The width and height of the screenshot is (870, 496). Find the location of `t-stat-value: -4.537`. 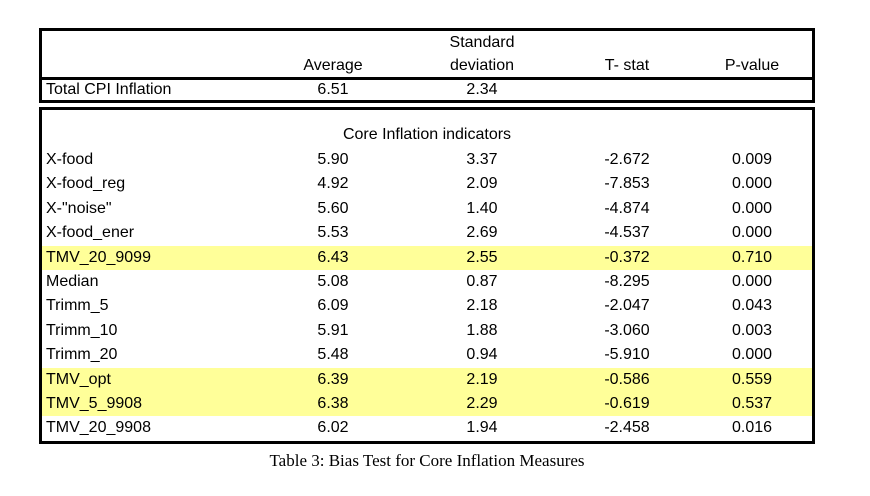

t-stat-value: -4.537 is located at coordinates (627, 233).